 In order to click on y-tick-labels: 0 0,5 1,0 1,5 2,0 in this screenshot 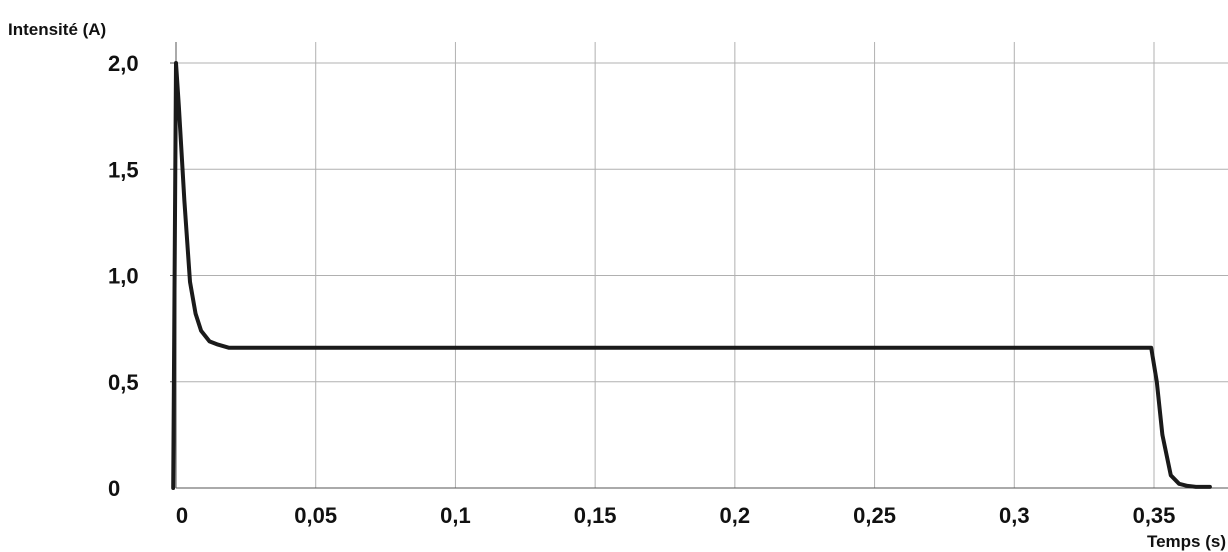, I will do `click(123, 276)`.